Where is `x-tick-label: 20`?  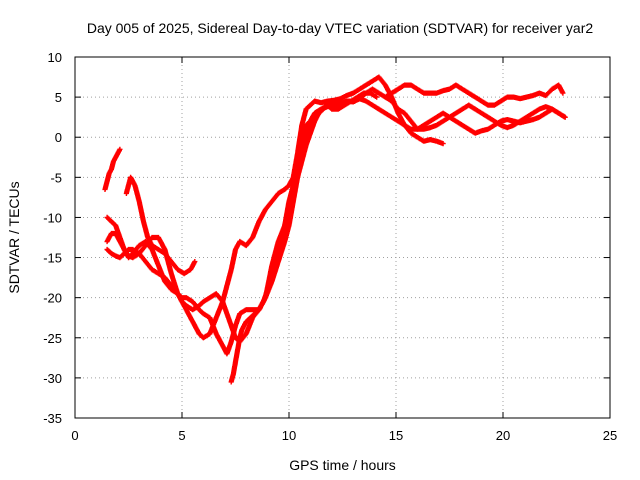
x-tick-label: 20 is located at coordinates (503, 435).